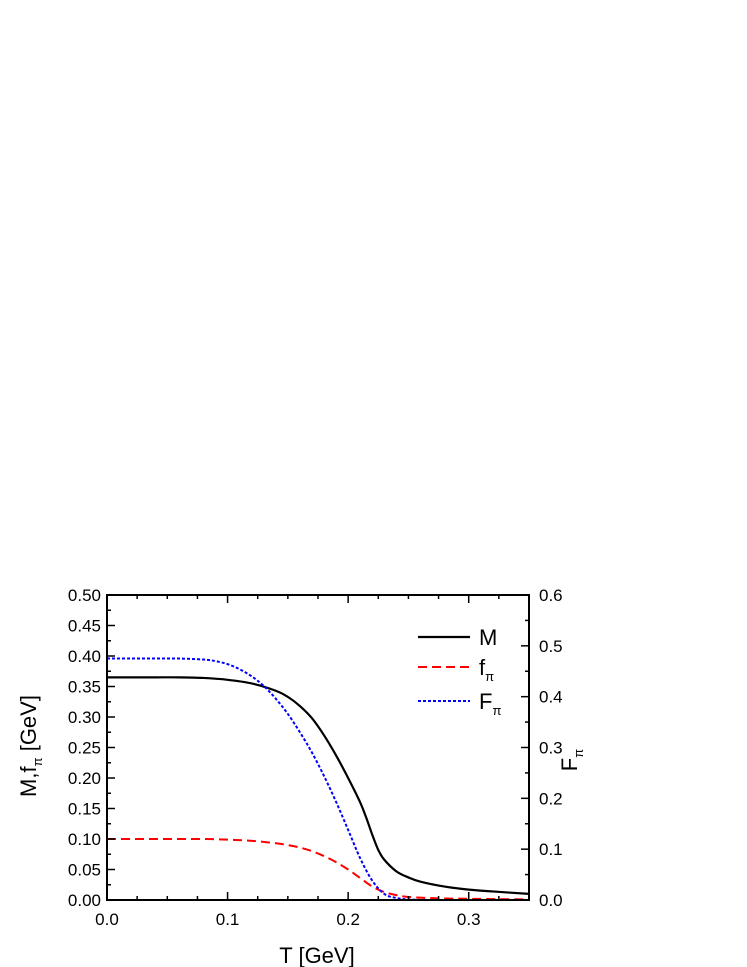  Describe the element at coordinates (28, 781) in the screenshot. I see `y-axis-left-title-main: M,f` at that location.